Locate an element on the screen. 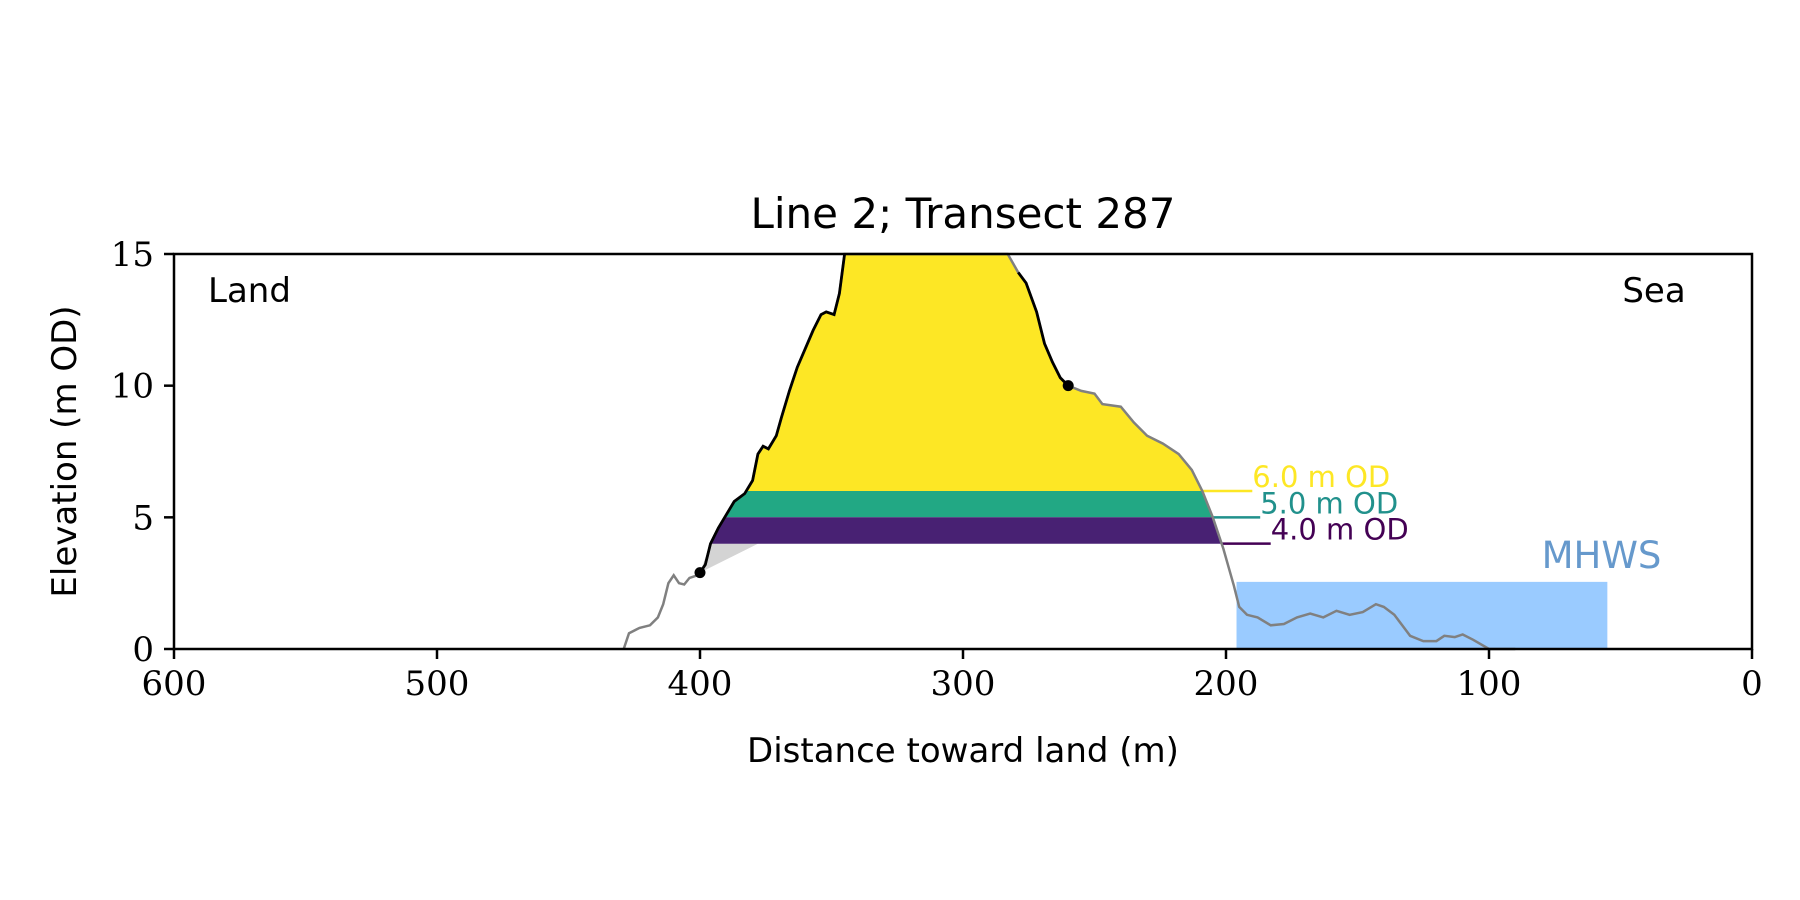 This screenshot has width=1800, height=900. dune-outline is located at coordinates (884, 413).